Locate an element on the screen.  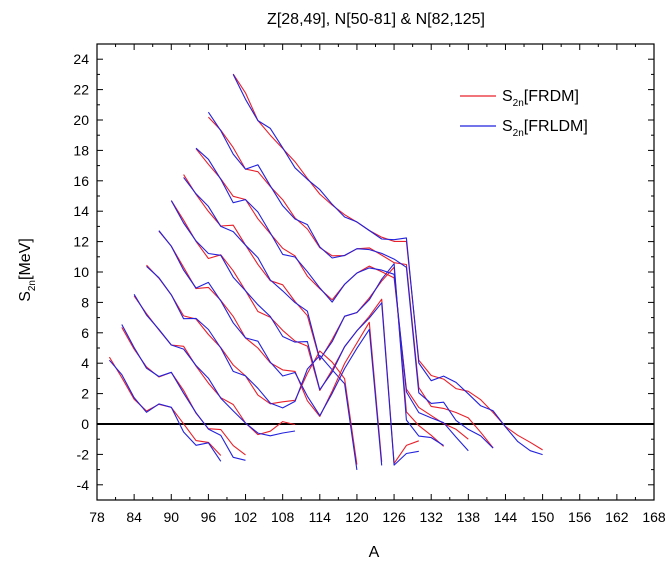
x-tick-label: 150 is located at coordinates (543, 517).